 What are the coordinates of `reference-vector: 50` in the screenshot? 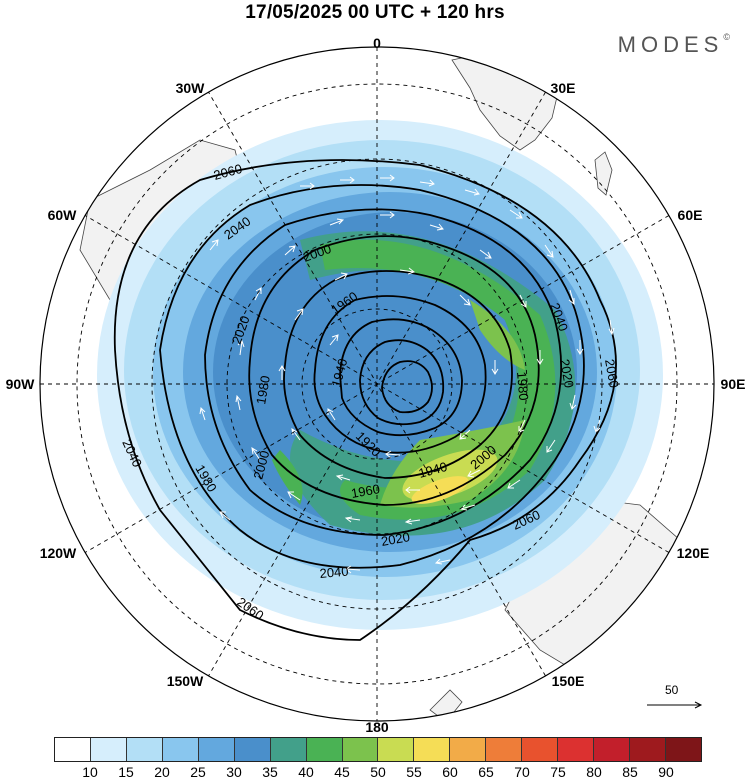 It's located at (675, 697).